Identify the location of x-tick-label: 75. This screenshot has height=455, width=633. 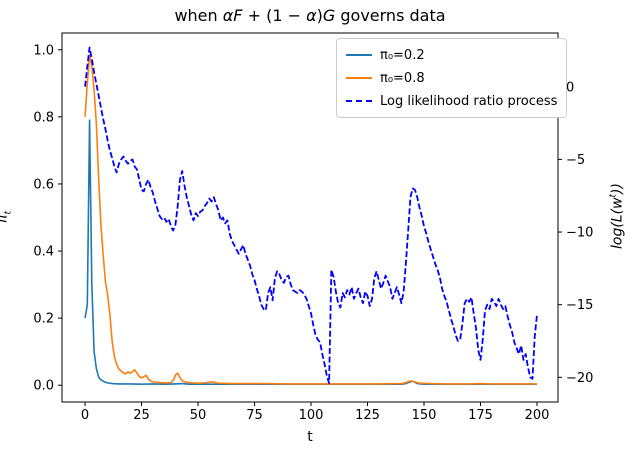
(254, 415).